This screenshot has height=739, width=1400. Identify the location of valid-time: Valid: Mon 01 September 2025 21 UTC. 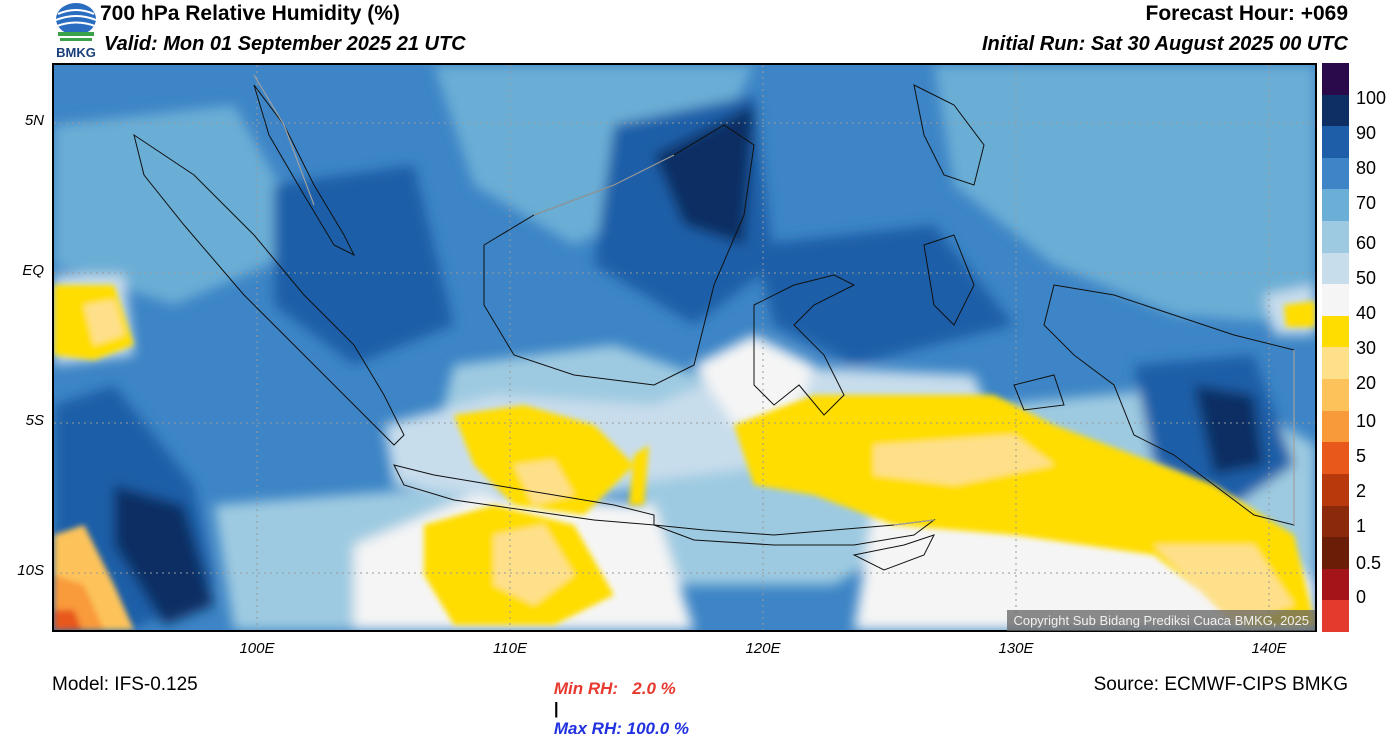
(285, 44).